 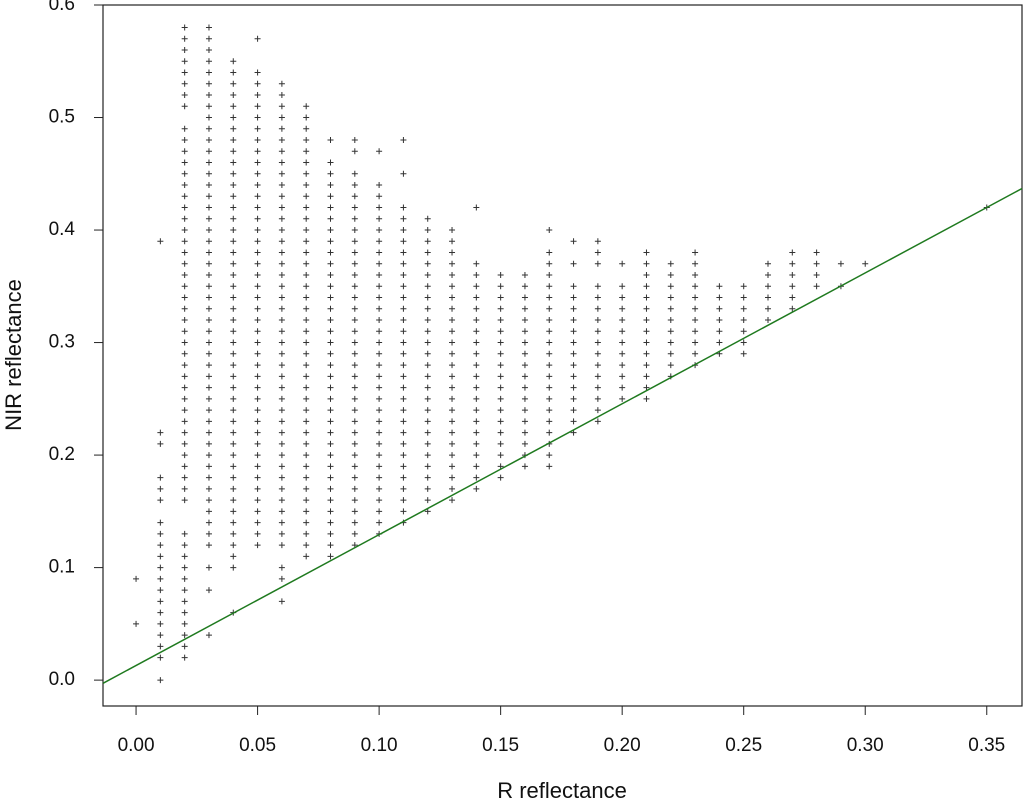 What do you see at coordinates (13, 355) in the screenshot?
I see `y-axis-title: NIR reflectance` at bounding box center [13, 355].